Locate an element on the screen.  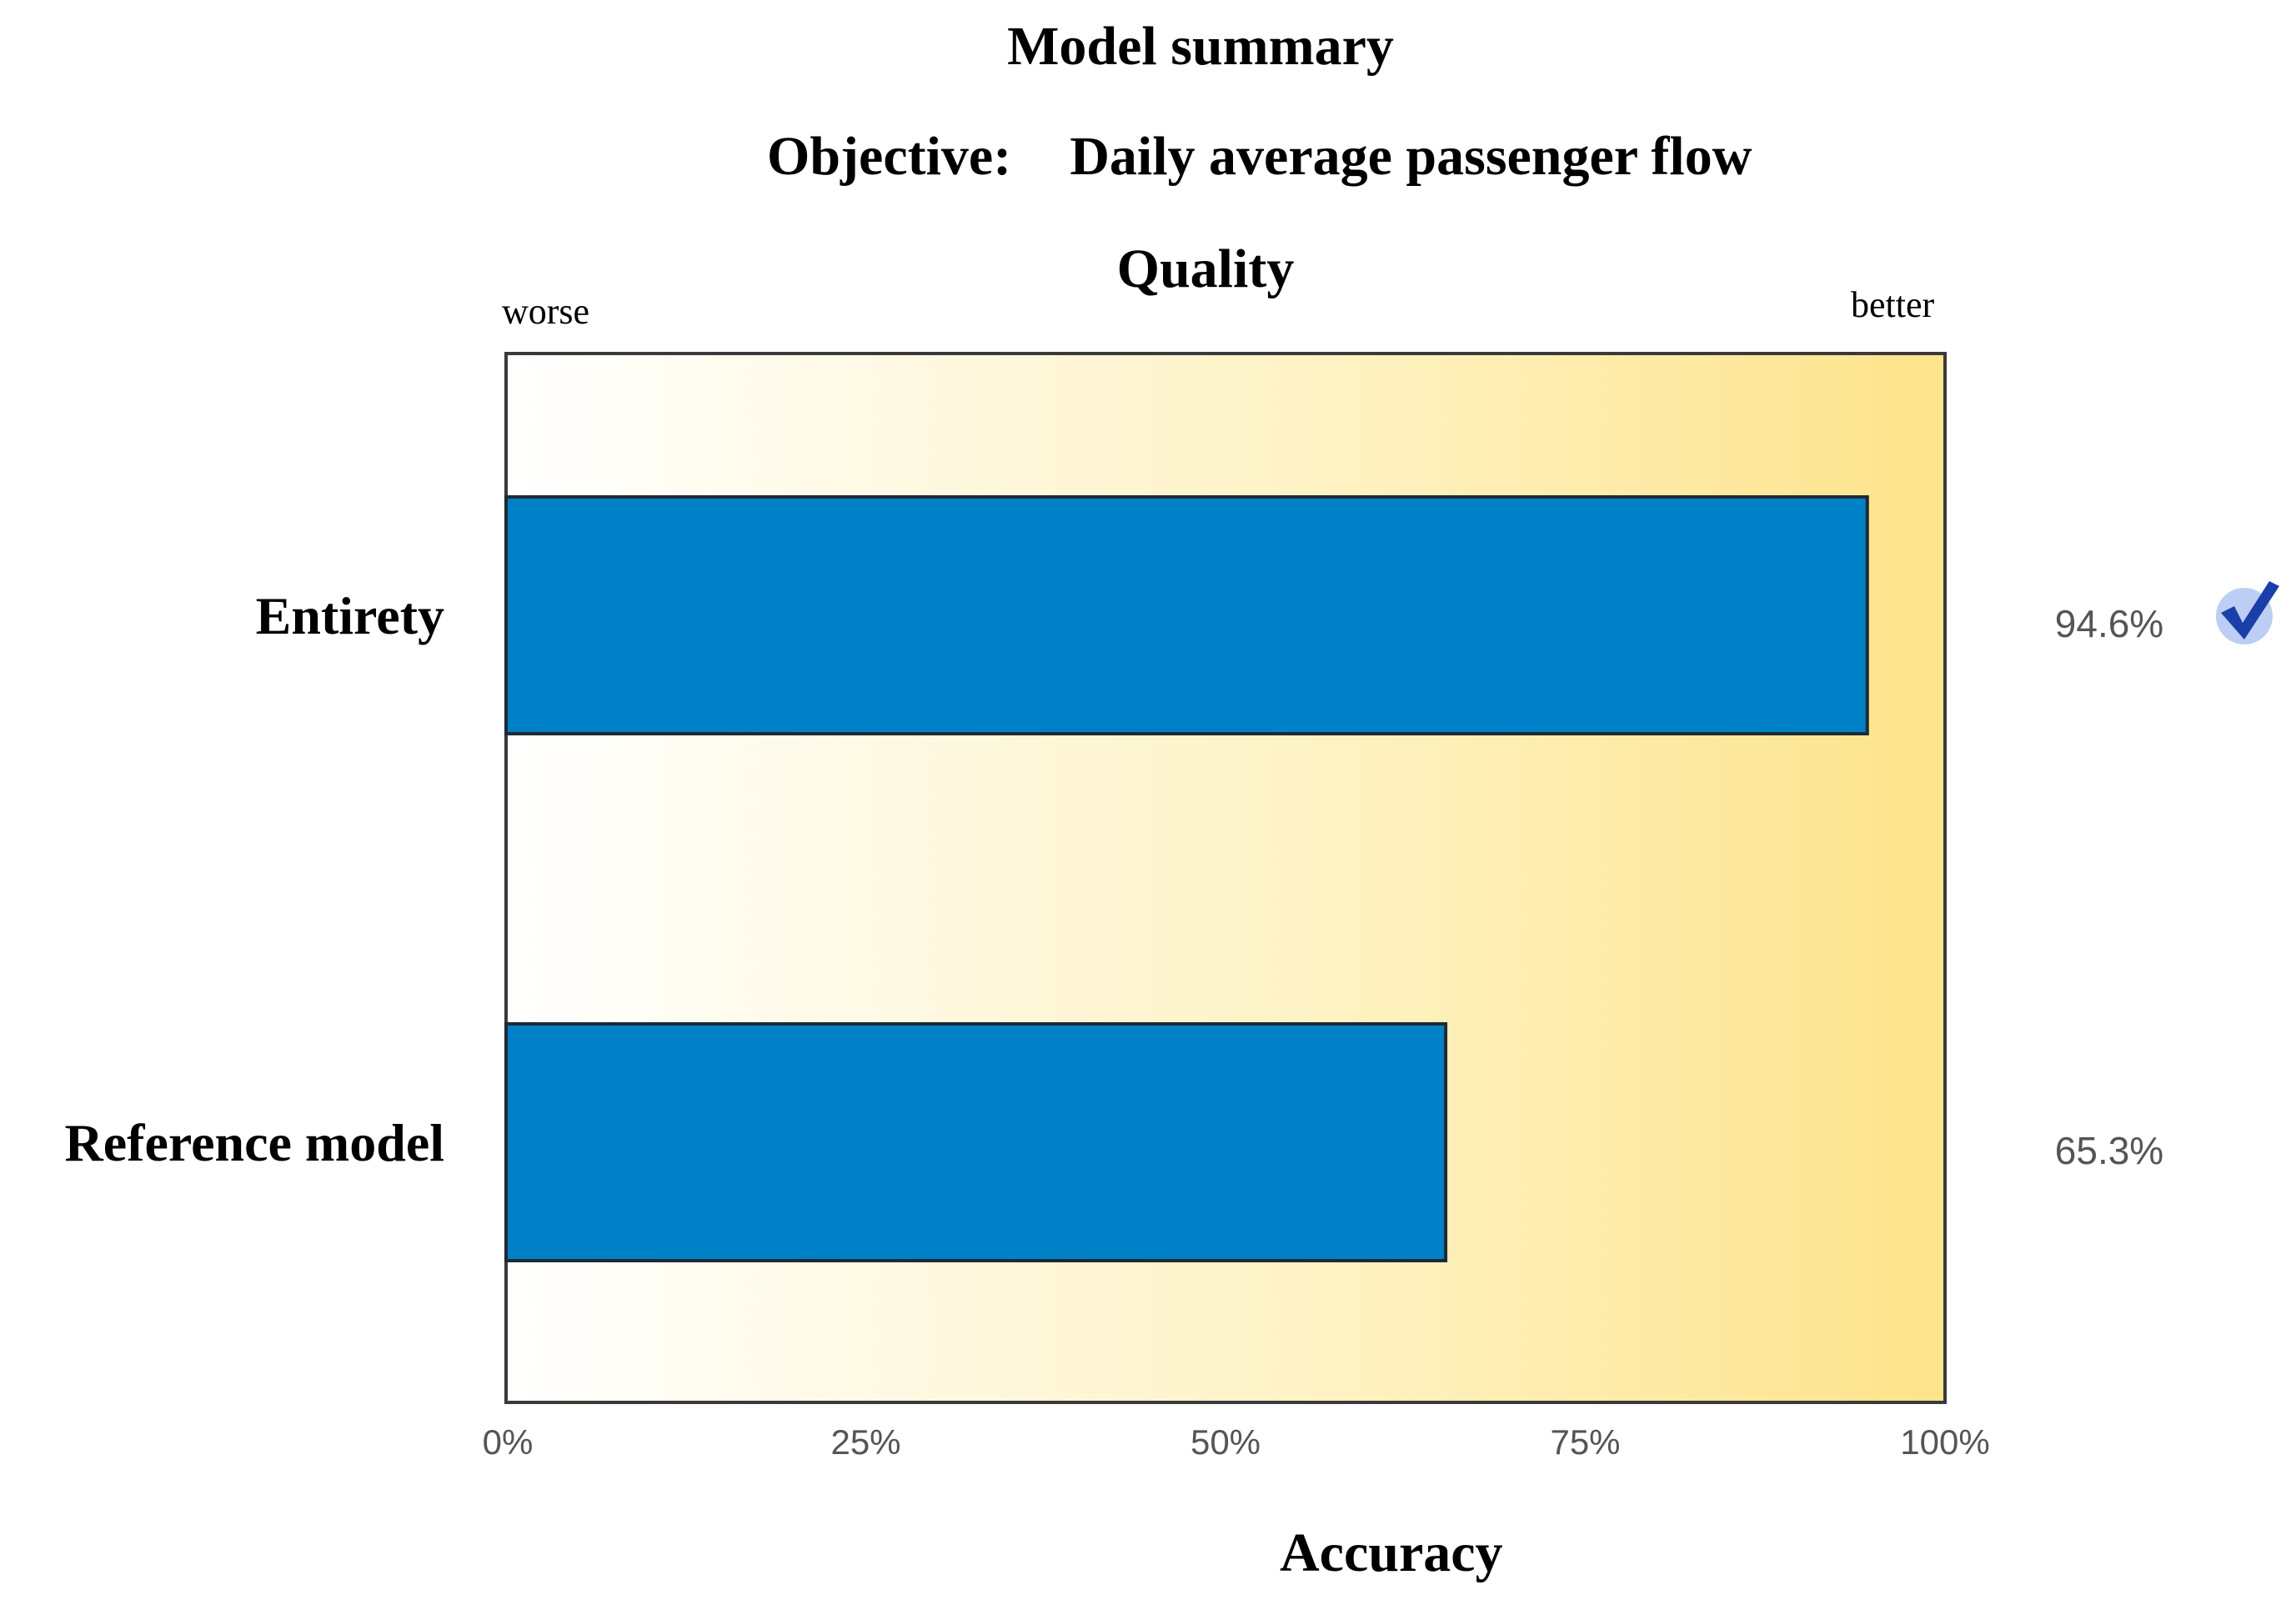
bar-reference-model is located at coordinates (976, 1142).